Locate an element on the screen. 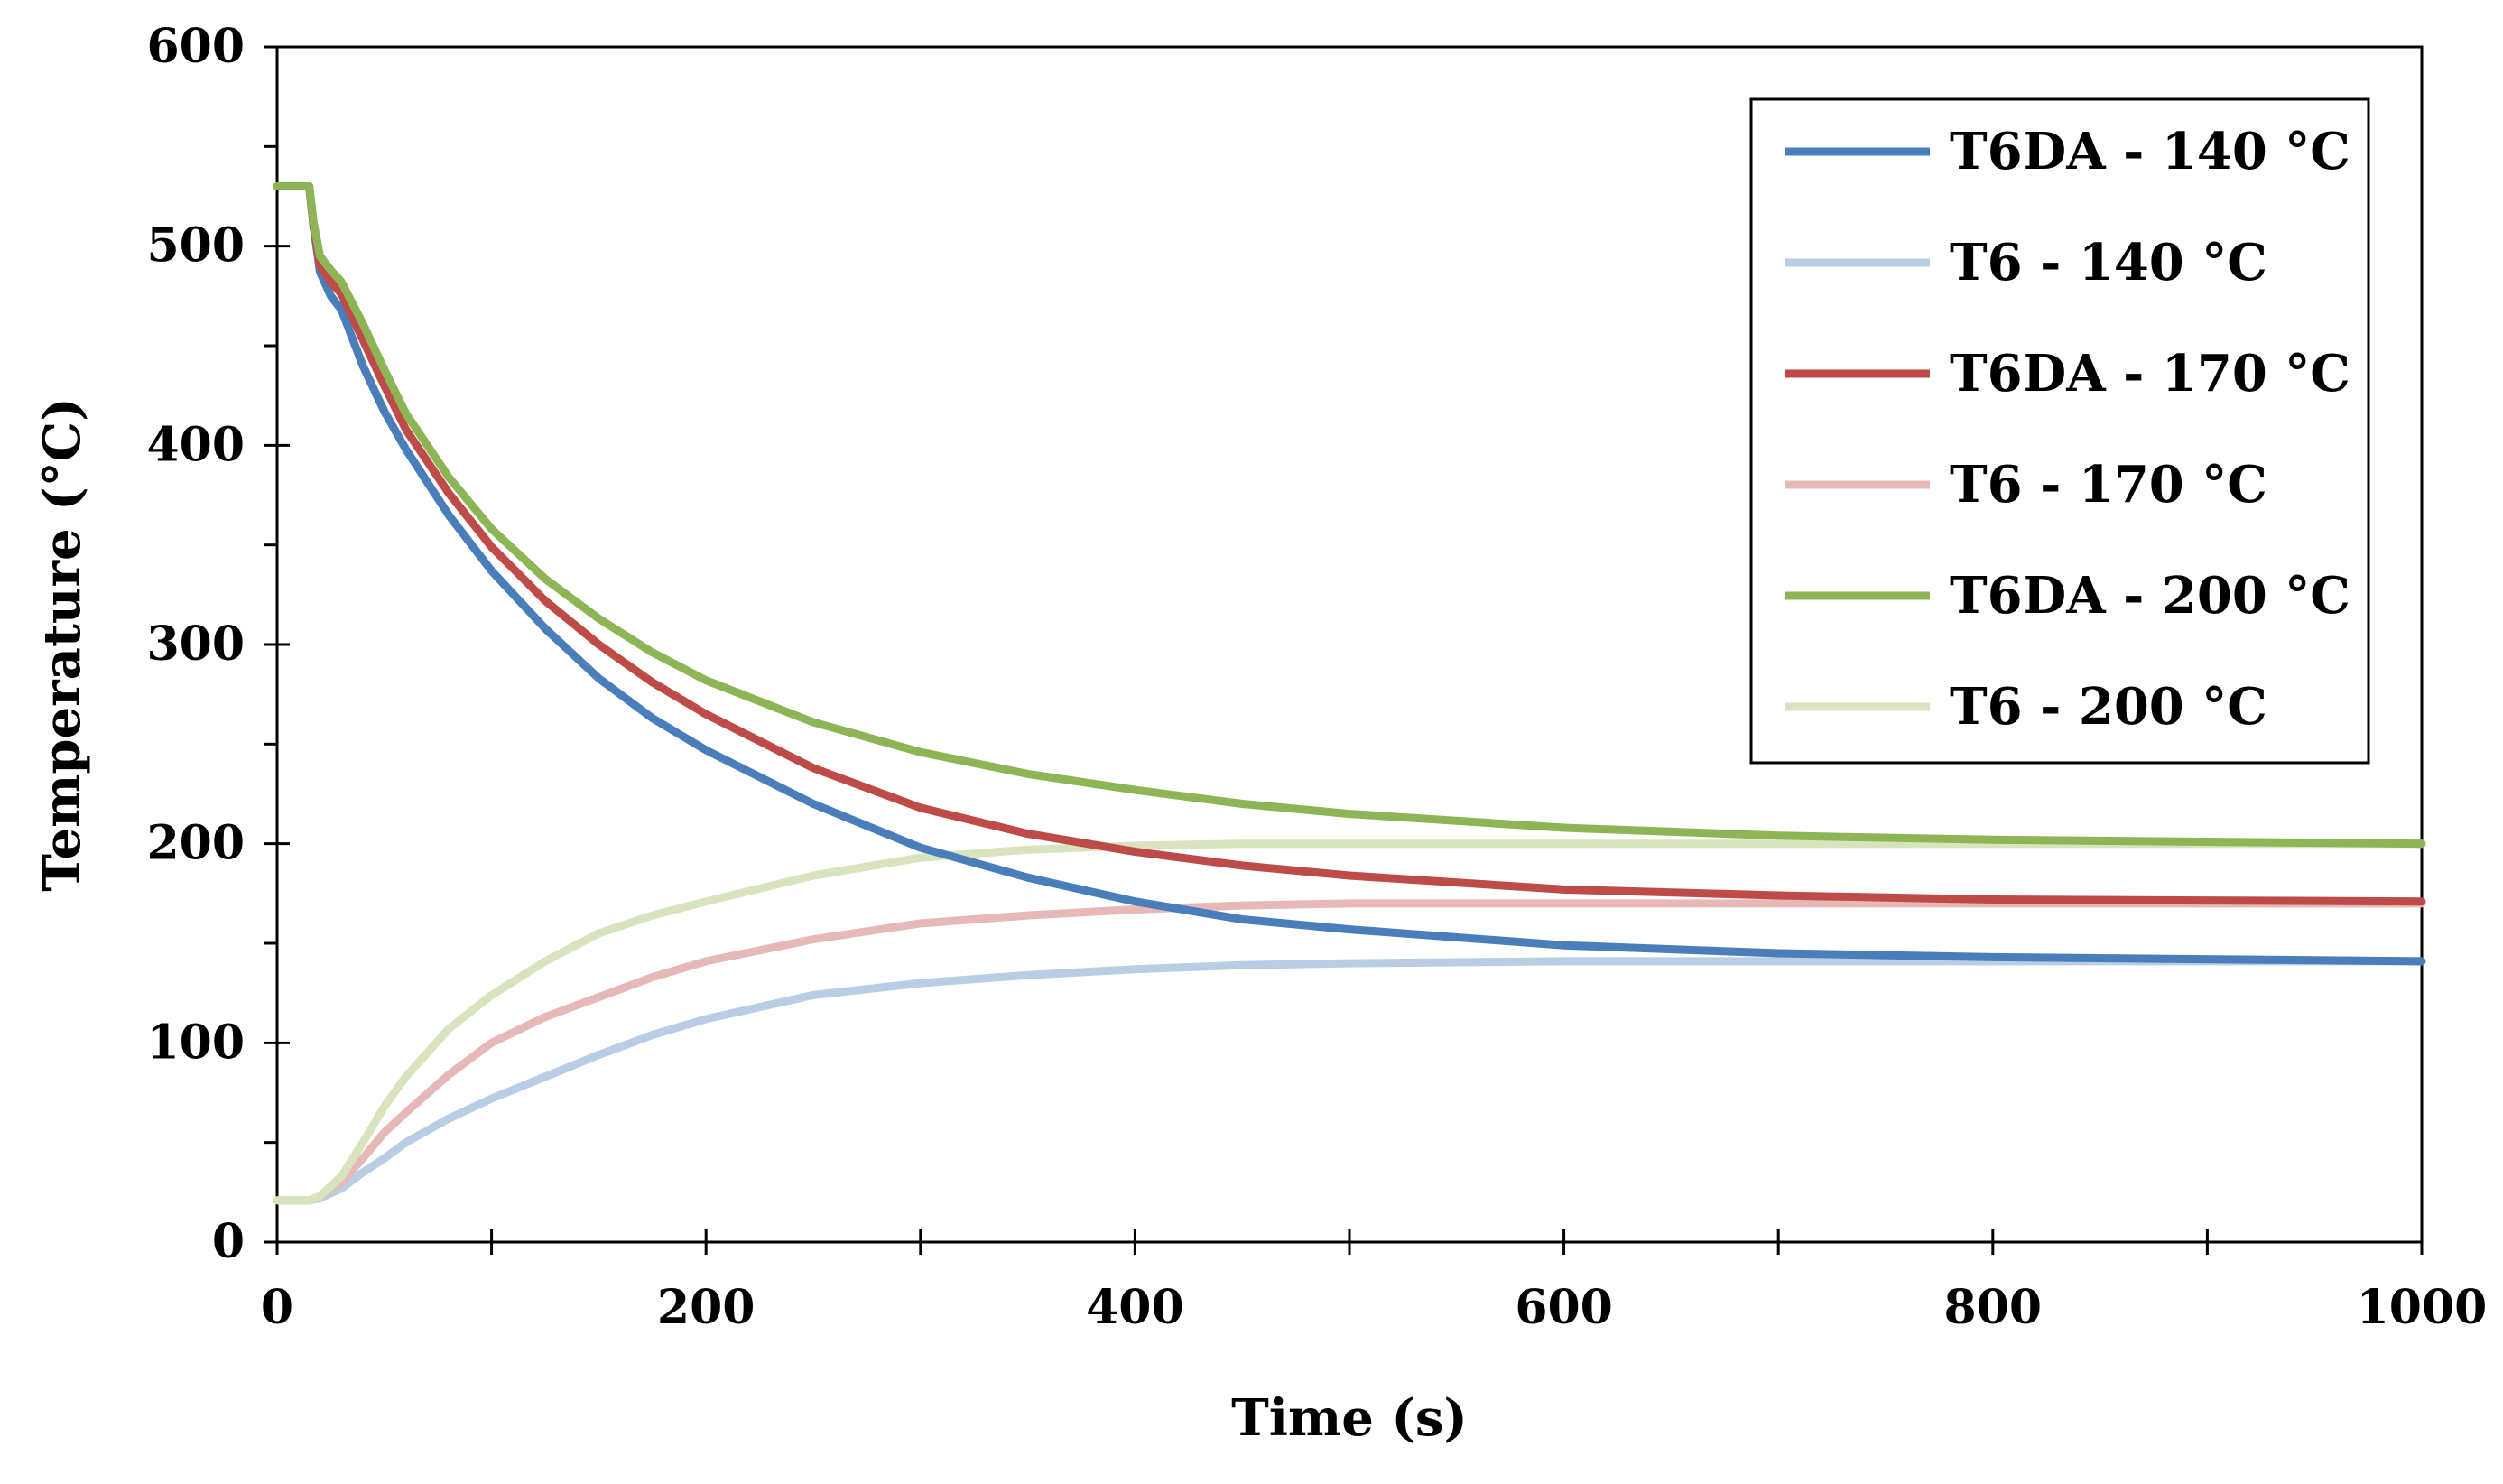 This screenshot has width=2503, height=1484. legend-label: T6DA - 170 °C is located at coordinates (2150, 374).